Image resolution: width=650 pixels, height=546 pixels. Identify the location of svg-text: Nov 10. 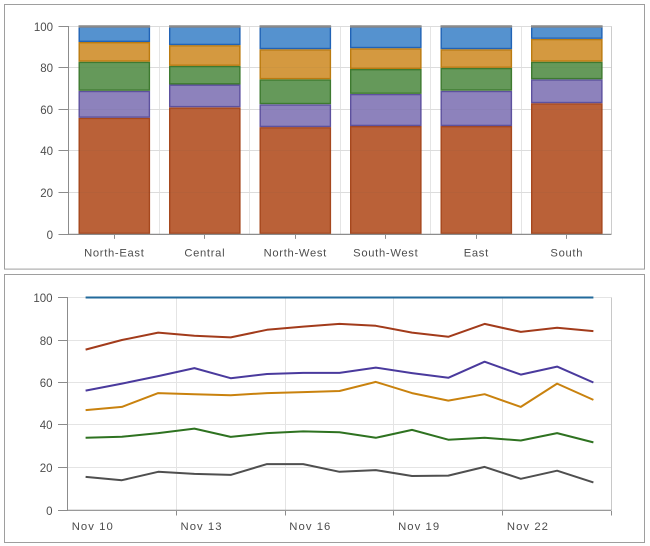
(93, 527).